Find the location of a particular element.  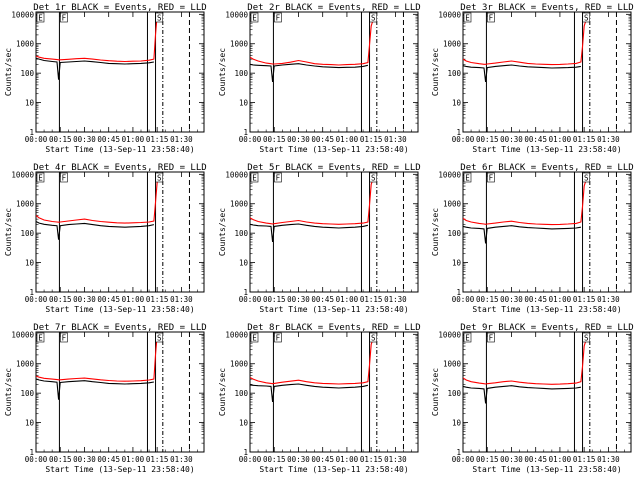

panel-title: Det 7r BLACK = Events, RED = LLD is located at coordinates (119, 328).